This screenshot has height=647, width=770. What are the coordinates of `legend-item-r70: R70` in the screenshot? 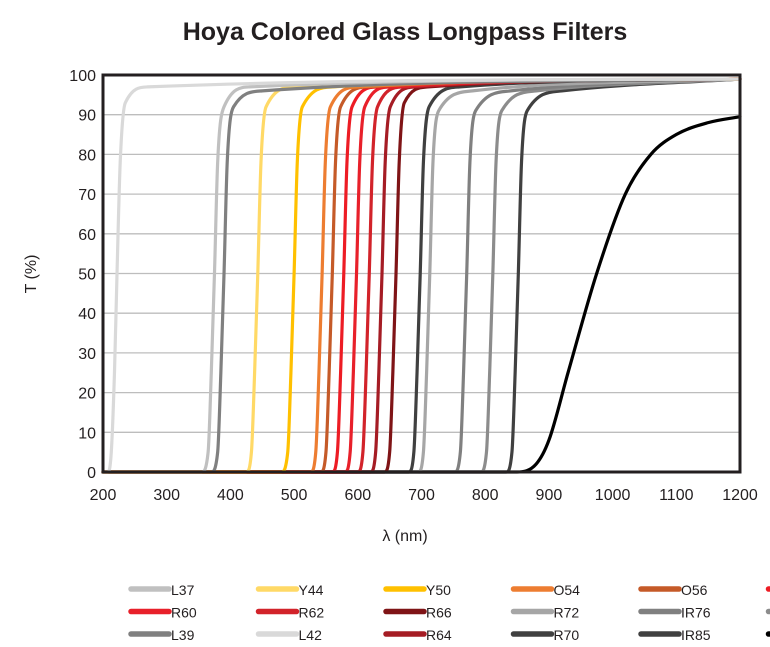 It's located at (545, 635).